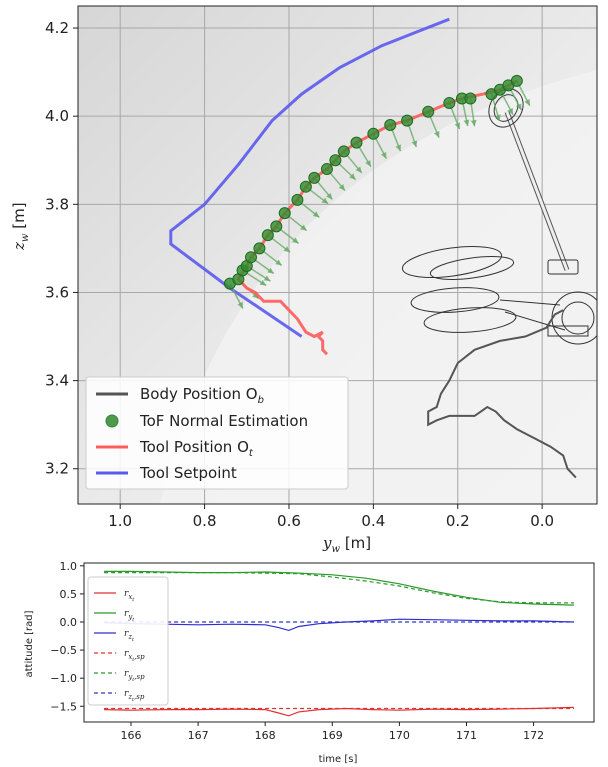  Describe the element at coordinates (57, 469) in the screenshot. I see `y-tick-label: 3.2` at that location.